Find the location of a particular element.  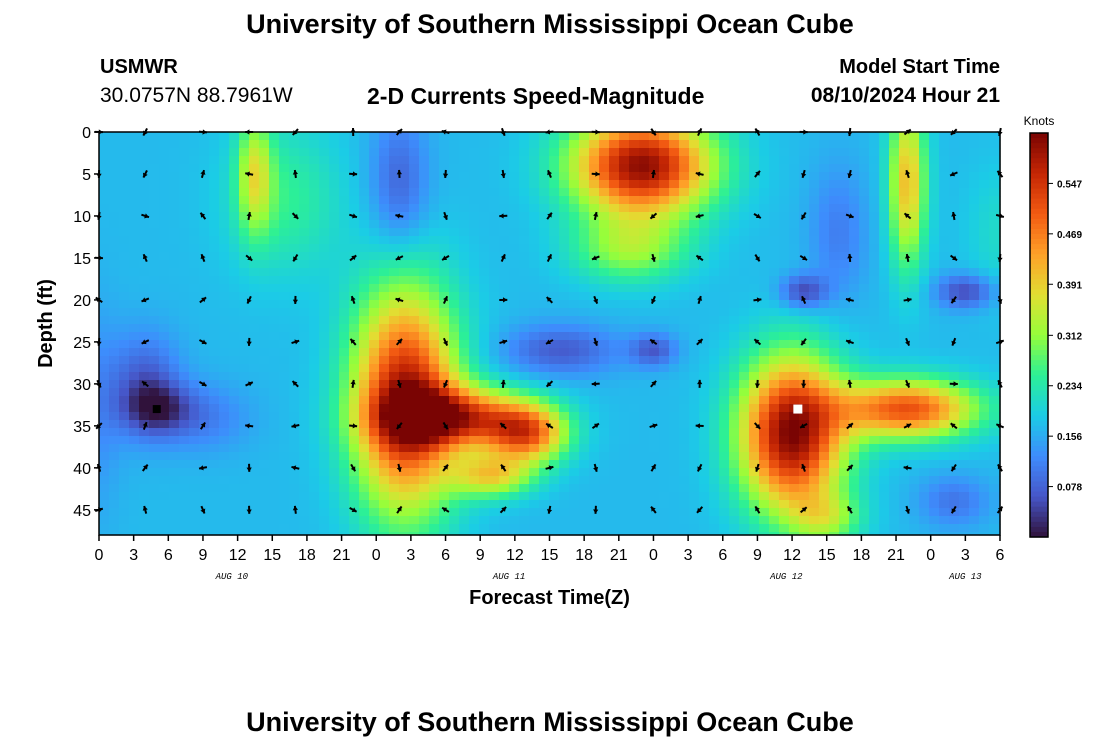

y-axis-label: Depth (ft) is located at coordinates (46, 323).